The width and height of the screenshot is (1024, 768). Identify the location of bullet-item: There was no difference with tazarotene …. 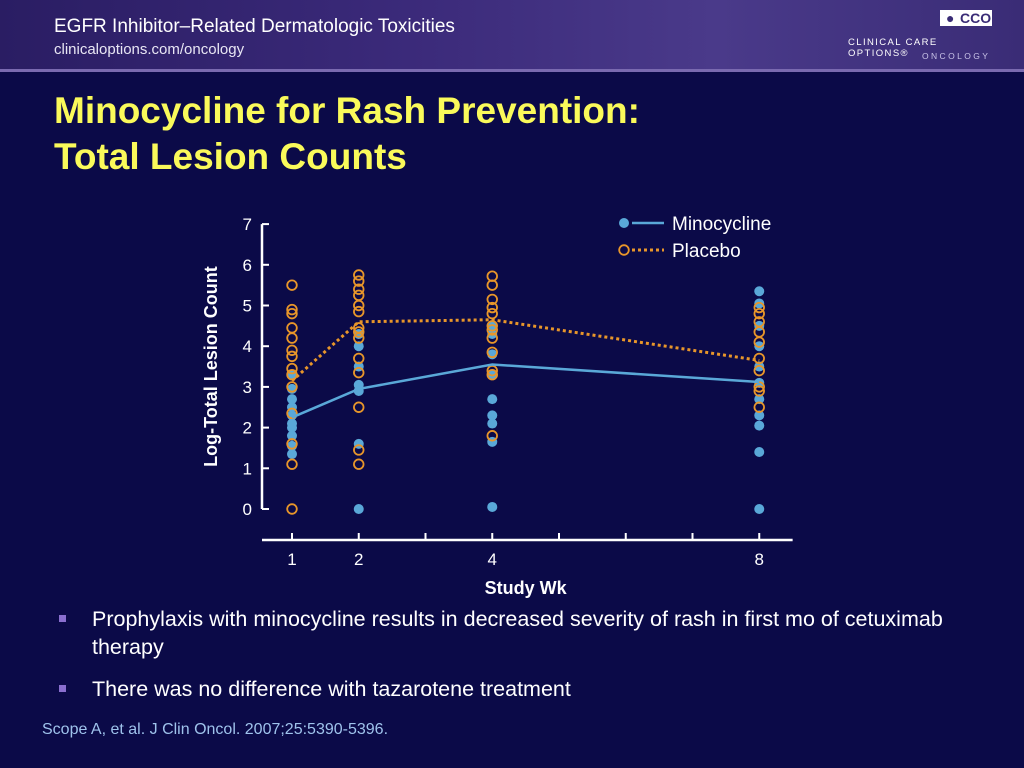
(523, 689).